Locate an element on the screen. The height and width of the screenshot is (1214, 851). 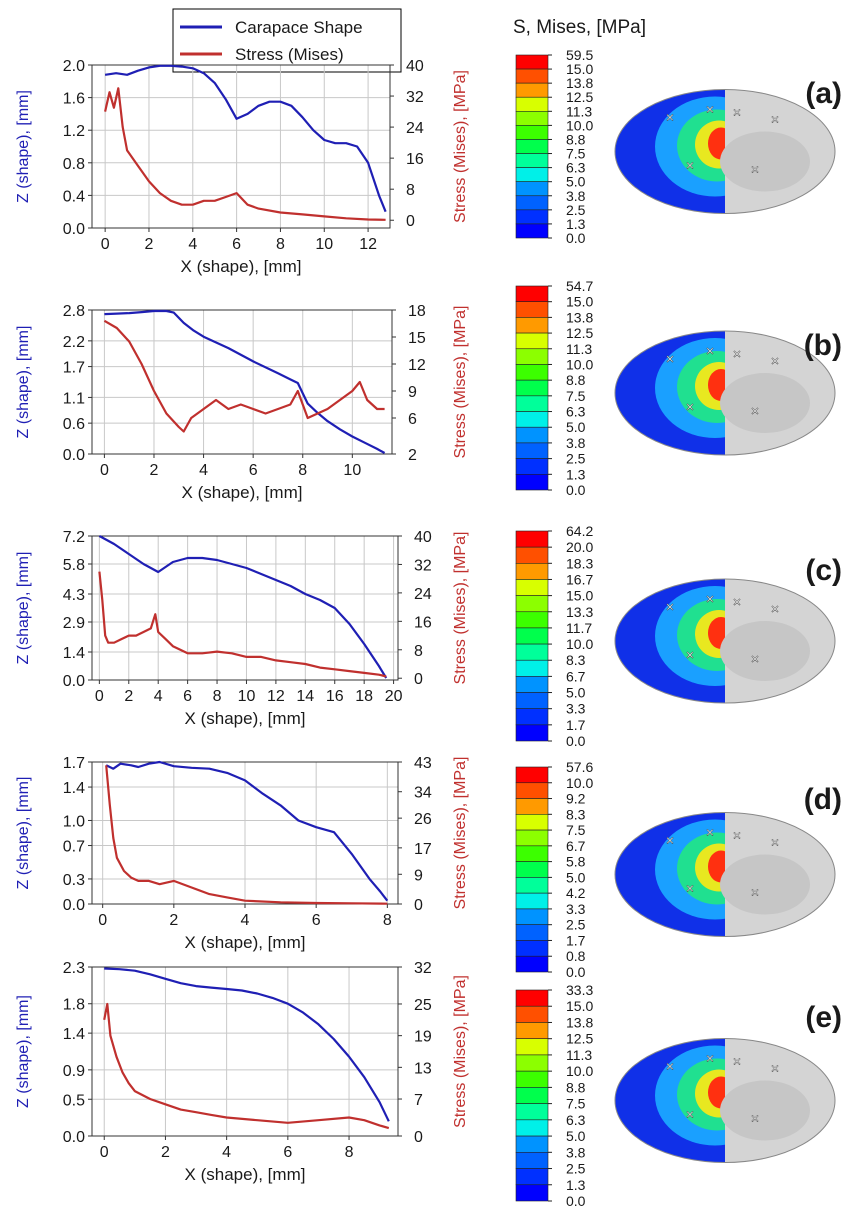
x-tick-label: 4 is located at coordinates (192, 244).